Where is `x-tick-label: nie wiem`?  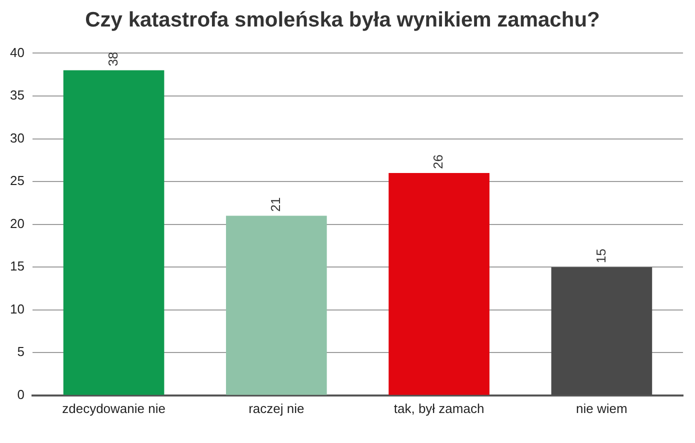
x-tick-label: nie wiem is located at coordinates (602, 408).